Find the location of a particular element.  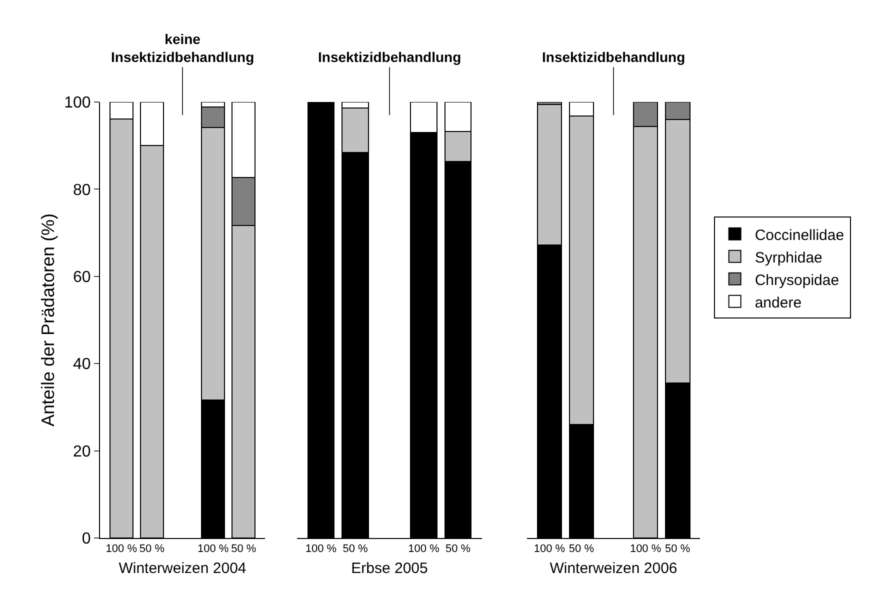

y-tick-label: 80 is located at coordinates (82, 190).